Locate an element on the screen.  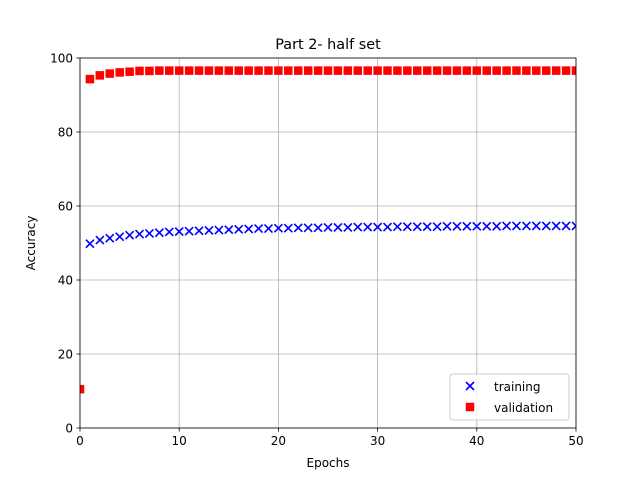
x-tick-label: 30 is located at coordinates (377, 441).